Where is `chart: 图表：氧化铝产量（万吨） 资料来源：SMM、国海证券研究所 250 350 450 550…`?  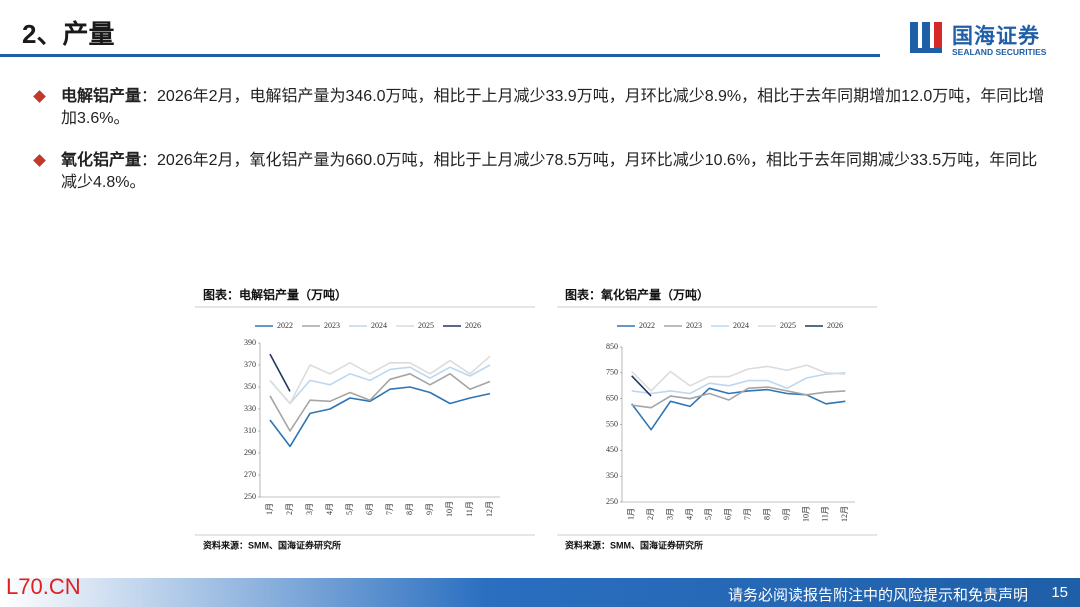 chart: 图表：氧化铝产量（万吨） 资料来源：SMM、国海证券研究所 250 350 450 550… is located at coordinates (717, 418).